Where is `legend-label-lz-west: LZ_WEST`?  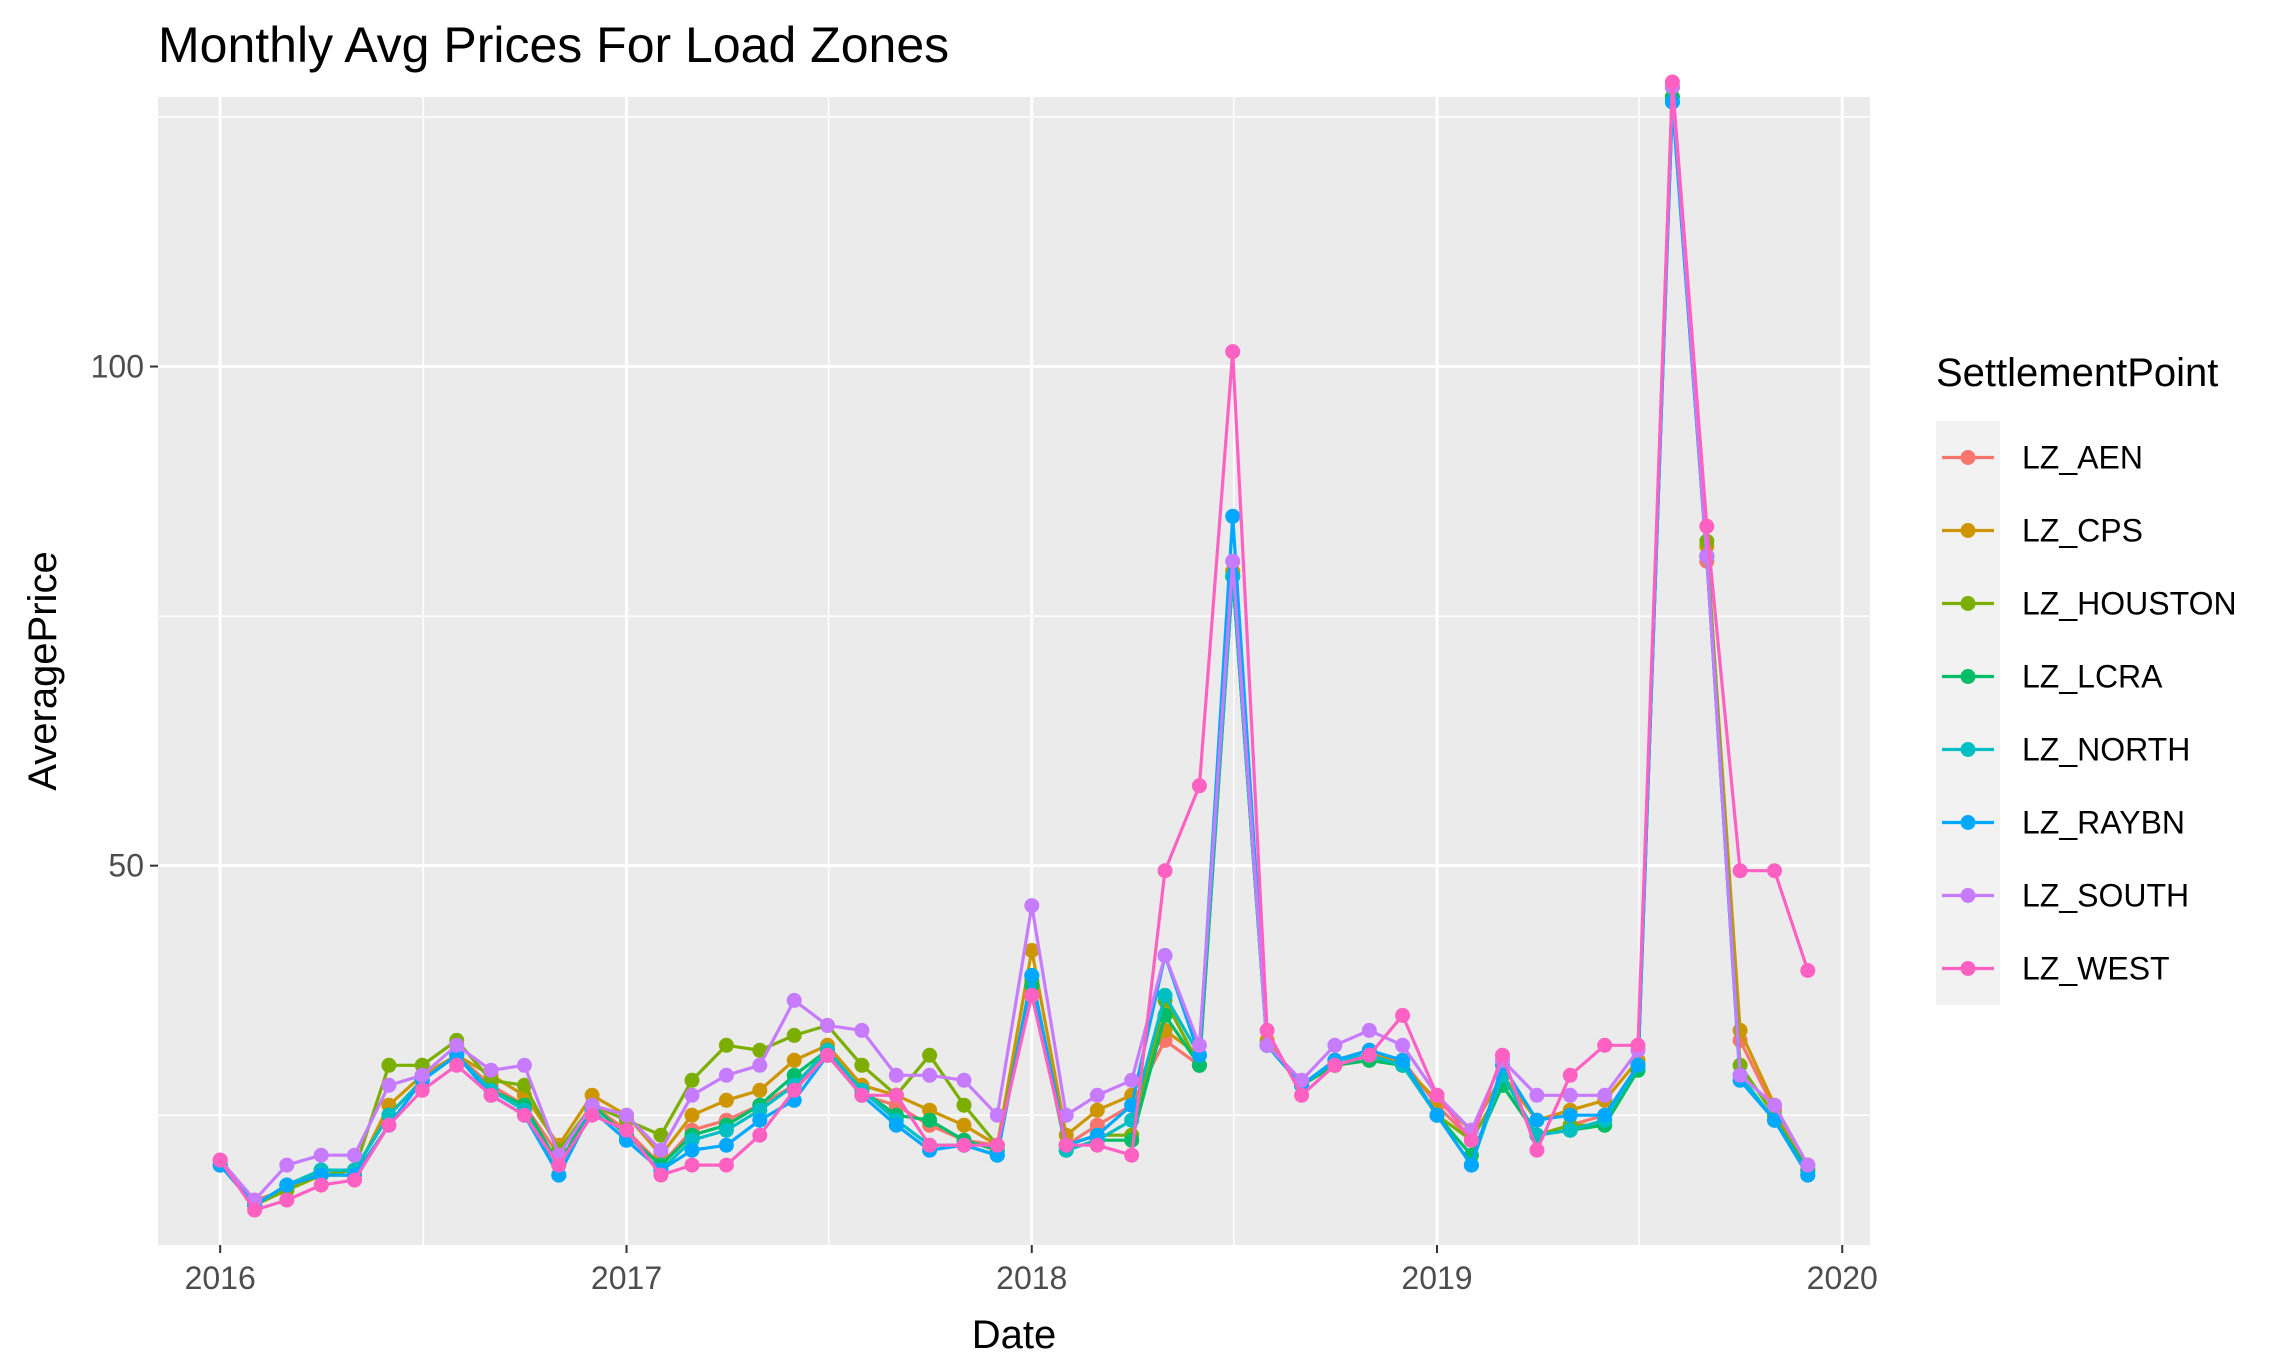 legend-label-lz-west: LZ_WEST is located at coordinates (2096, 969).